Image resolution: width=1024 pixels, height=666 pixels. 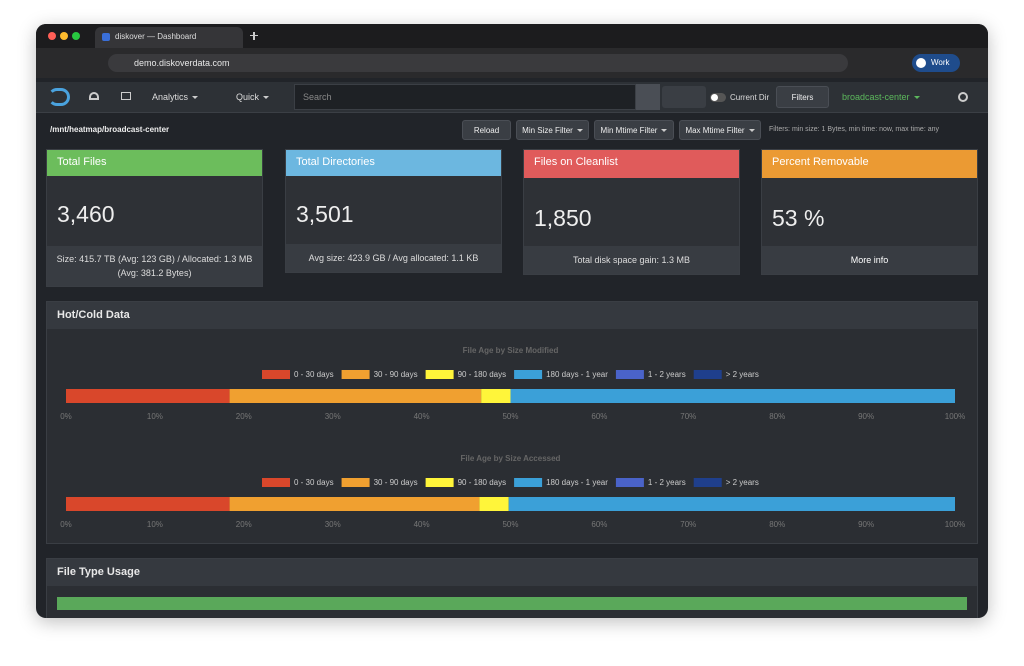 I want to click on card-footer: More info, so click(x=869, y=260).